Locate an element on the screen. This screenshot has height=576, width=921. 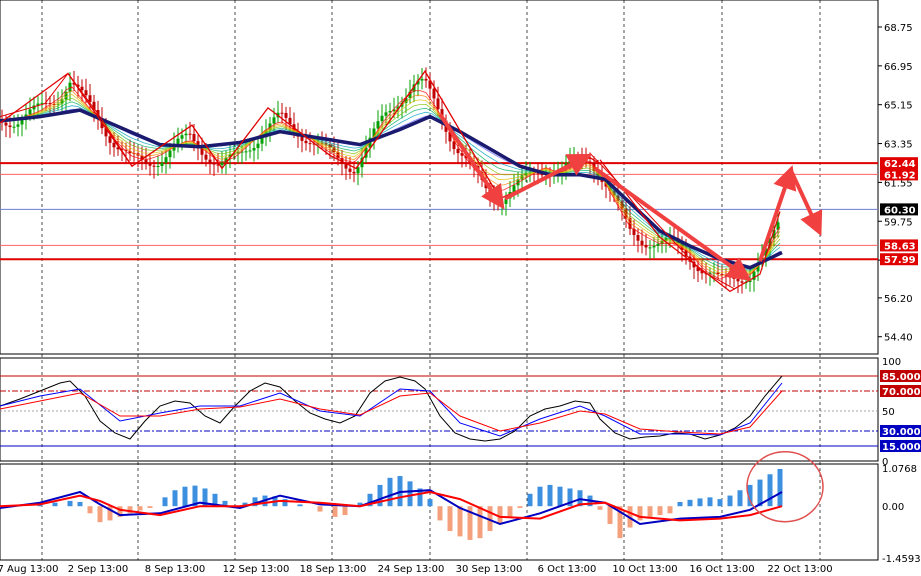
x-tick-label: 10 Oct 13:00 is located at coordinates (644, 569).